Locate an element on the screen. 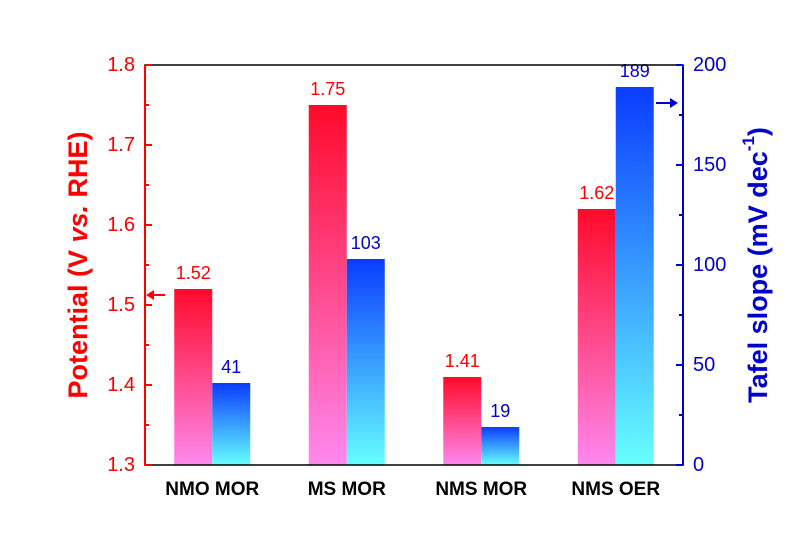  bar-tafel-nms-mor is located at coordinates (500, 446).